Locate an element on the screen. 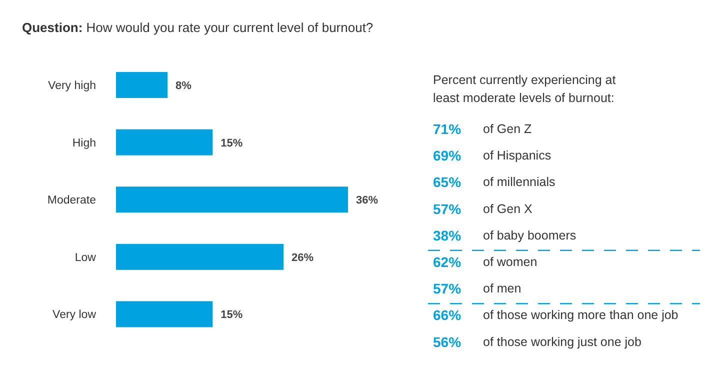  data-label: 62% is located at coordinates (447, 262).